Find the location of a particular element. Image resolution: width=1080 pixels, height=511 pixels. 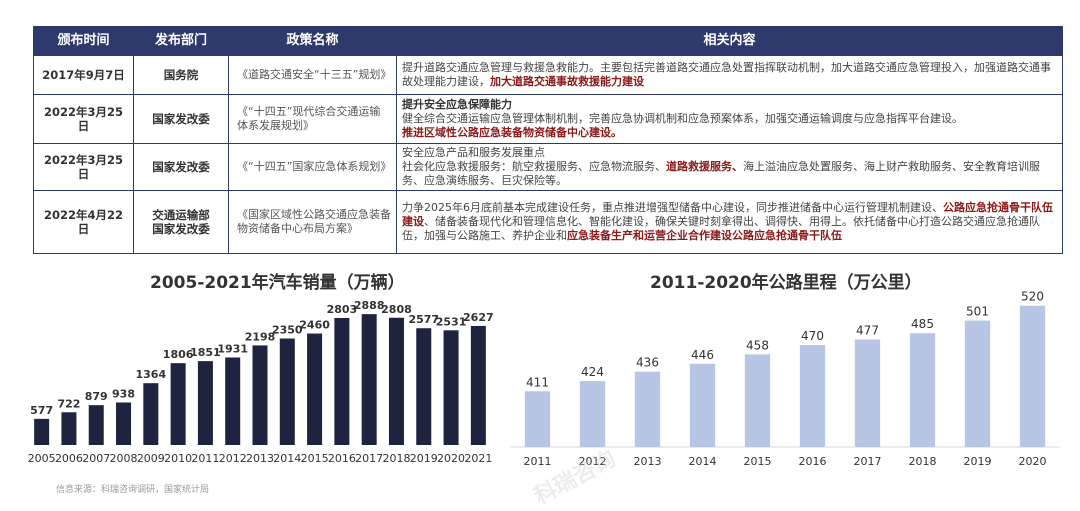

header-date: 颁布时间 is located at coordinates (83, 41).